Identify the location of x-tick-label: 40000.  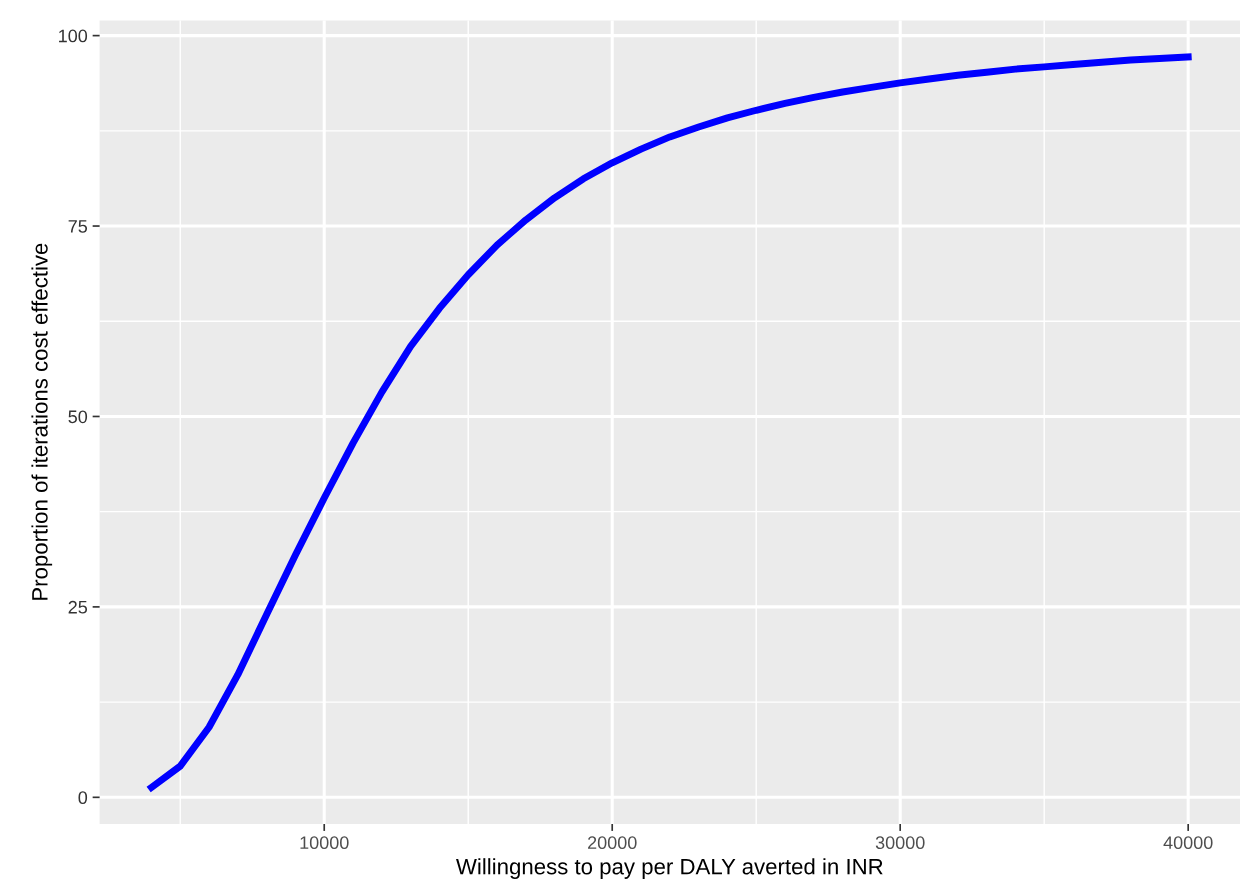
(1188, 843).